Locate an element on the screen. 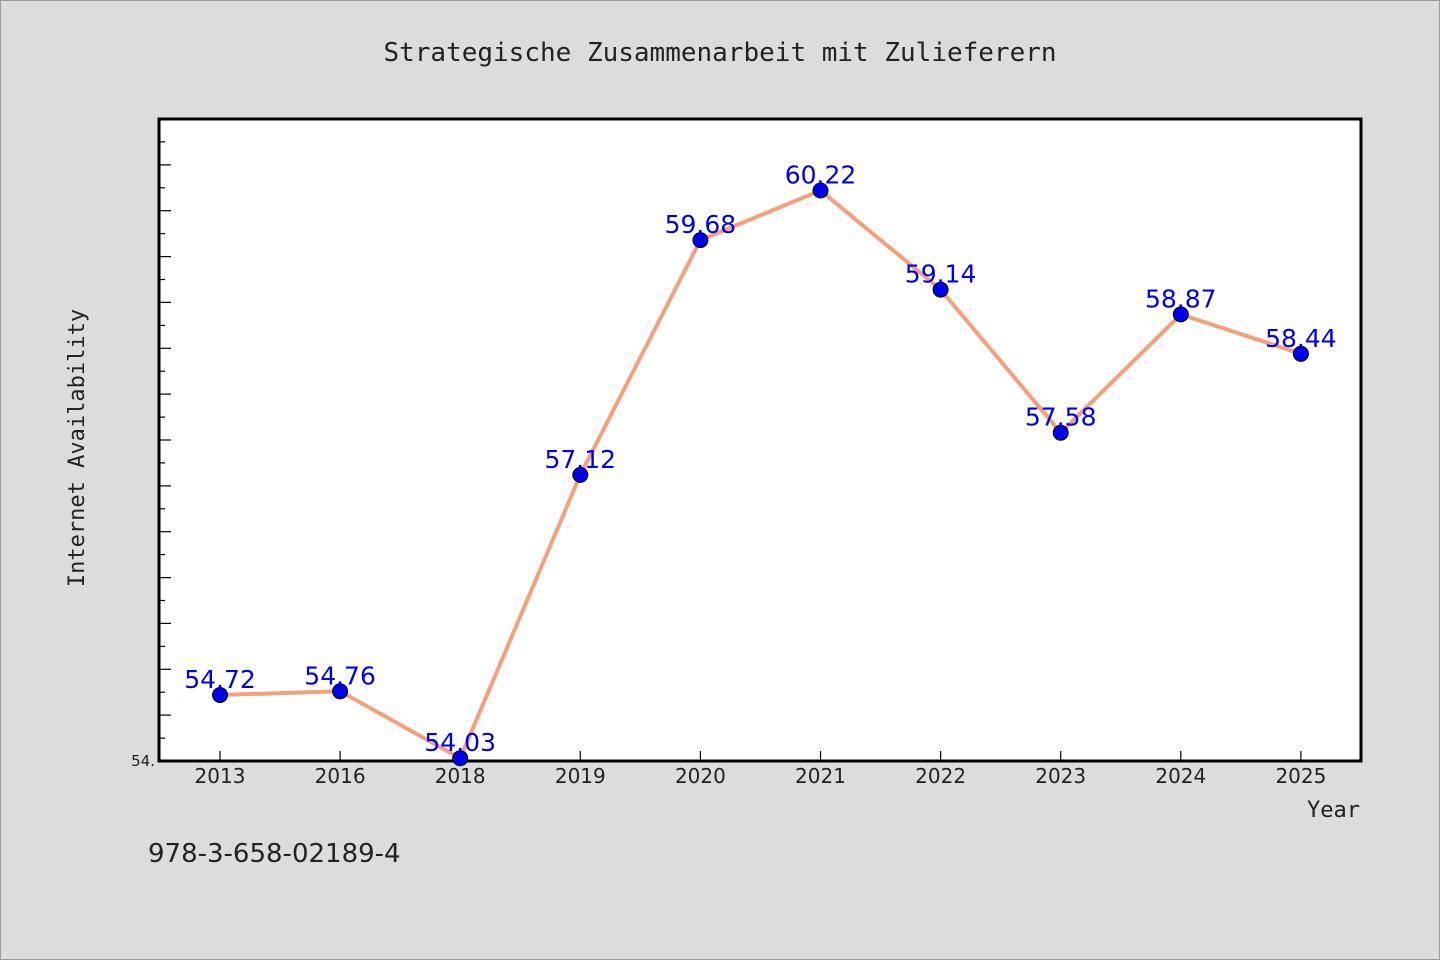 The image size is (1440, 960). data-label-2020: 59.68 is located at coordinates (701, 224).